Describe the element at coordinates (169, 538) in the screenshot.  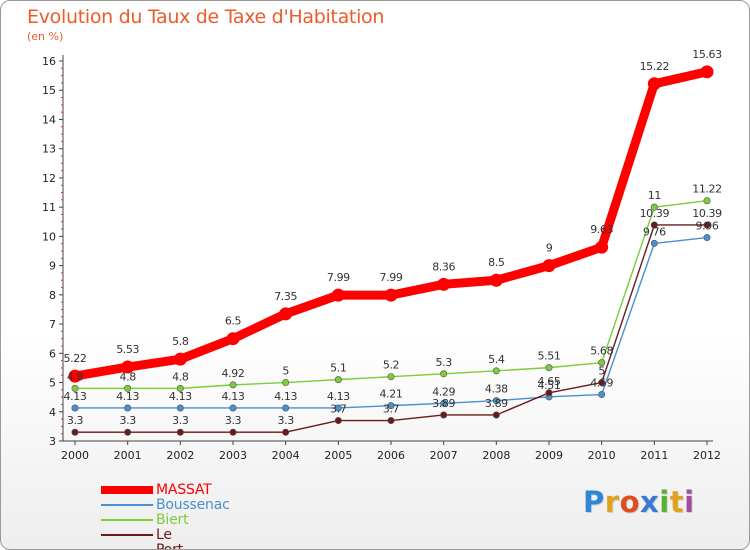
I see `legend-label: Le Port` at that location.